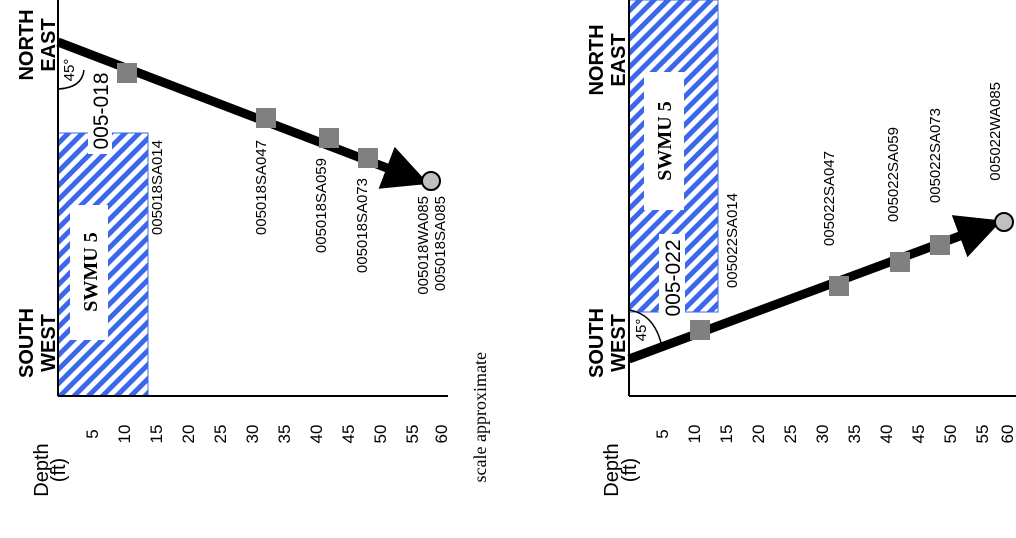  Describe the element at coordinates (480, 417) in the screenshot. I see `scale-note: scale approximate` at that location.